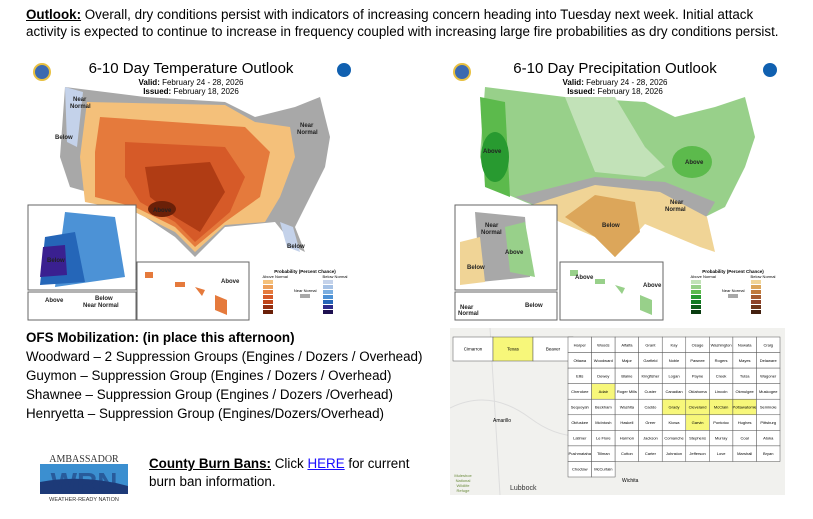 The image size is (813, 519). I want to click on svg-text: Okfuskee, so click(580, 422).